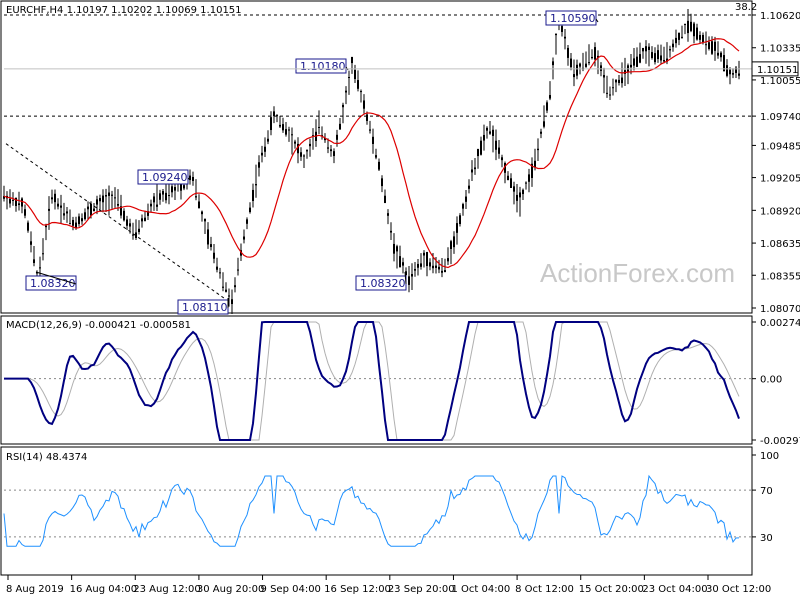 The width and height of the screenshot is (800, 600). What do you see at coordinates (766, 538) in the screenshot?
I see `rsi-tick-label: 30` at bounding box center [766, 538].